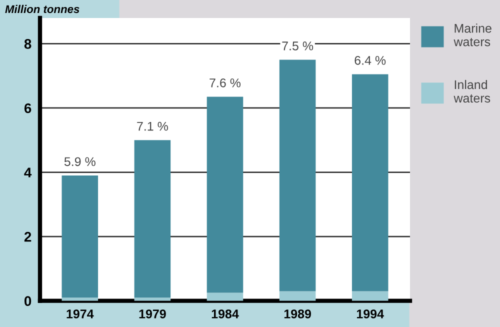 This screenshot has height=327, width=500. I want to click on y-tick-label: 6, so click(28, 108).